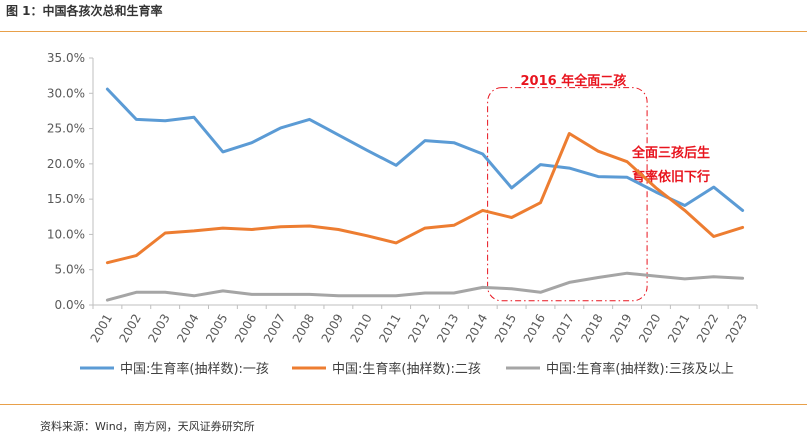 Image resolution: width=807 pixels, height=434 pixels. What do you see at coordinates (245, 328) in the screenshot?
I see `x-tick-label: 2006` at bounding box center [245, 328].